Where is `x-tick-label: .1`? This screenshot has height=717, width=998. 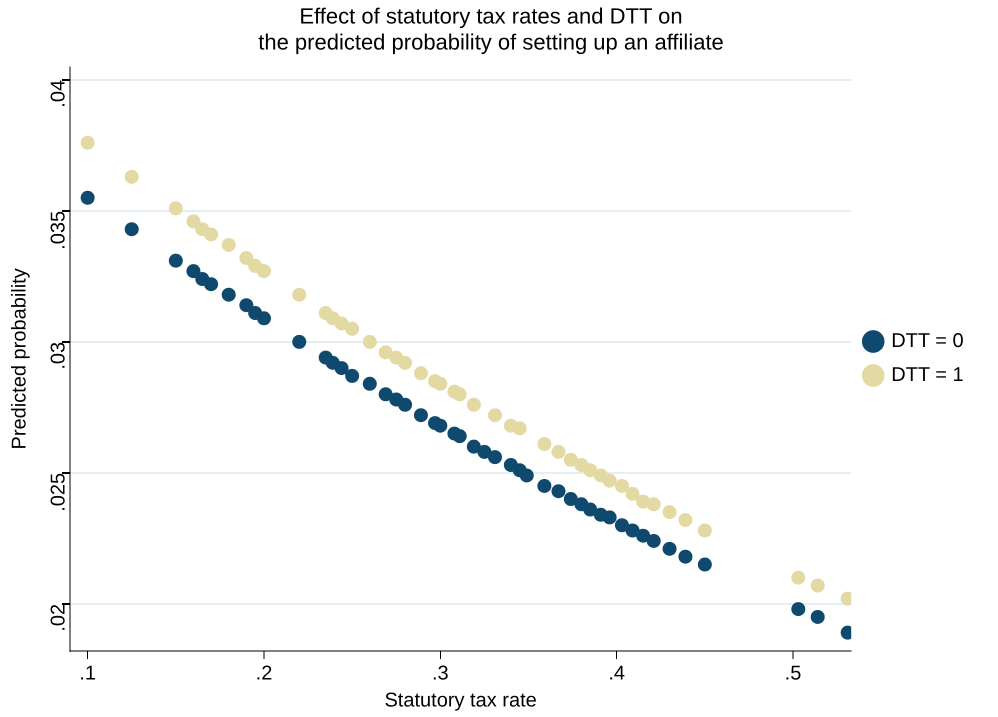 x-tick-label: .1 is located at coordinates (87, 673).